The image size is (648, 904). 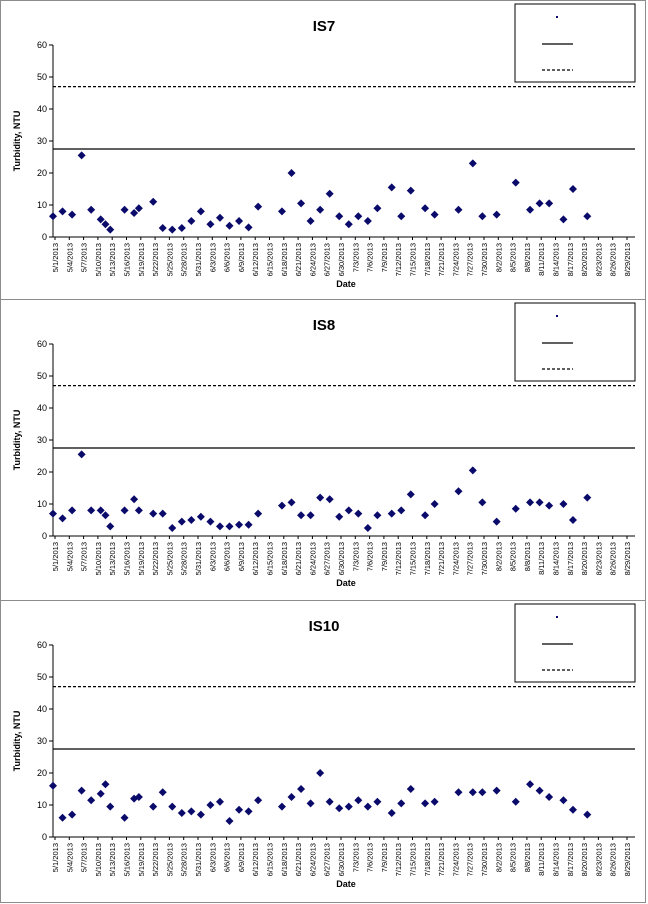 I want to click on x-tick-label: 6/27/2013, so click(x=327, y=259).